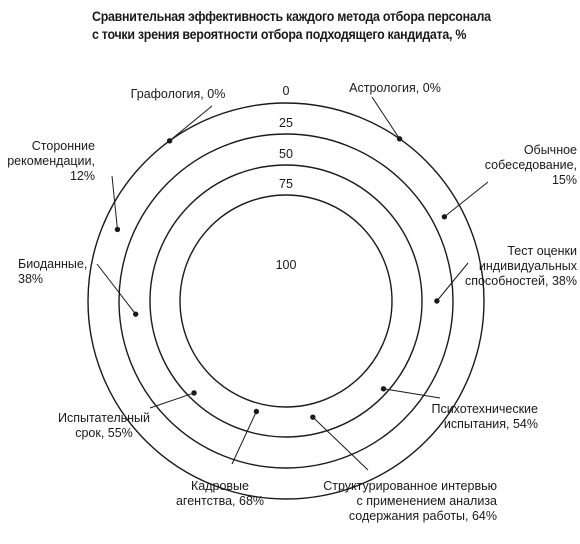 Image resolution: width=580 pixels, height=544 pixels. What do you see at coordinates (484, 416) in the screenshot?
I see `data-label: Психотехнические испытания, 54%` at bounding box center [484, 416].